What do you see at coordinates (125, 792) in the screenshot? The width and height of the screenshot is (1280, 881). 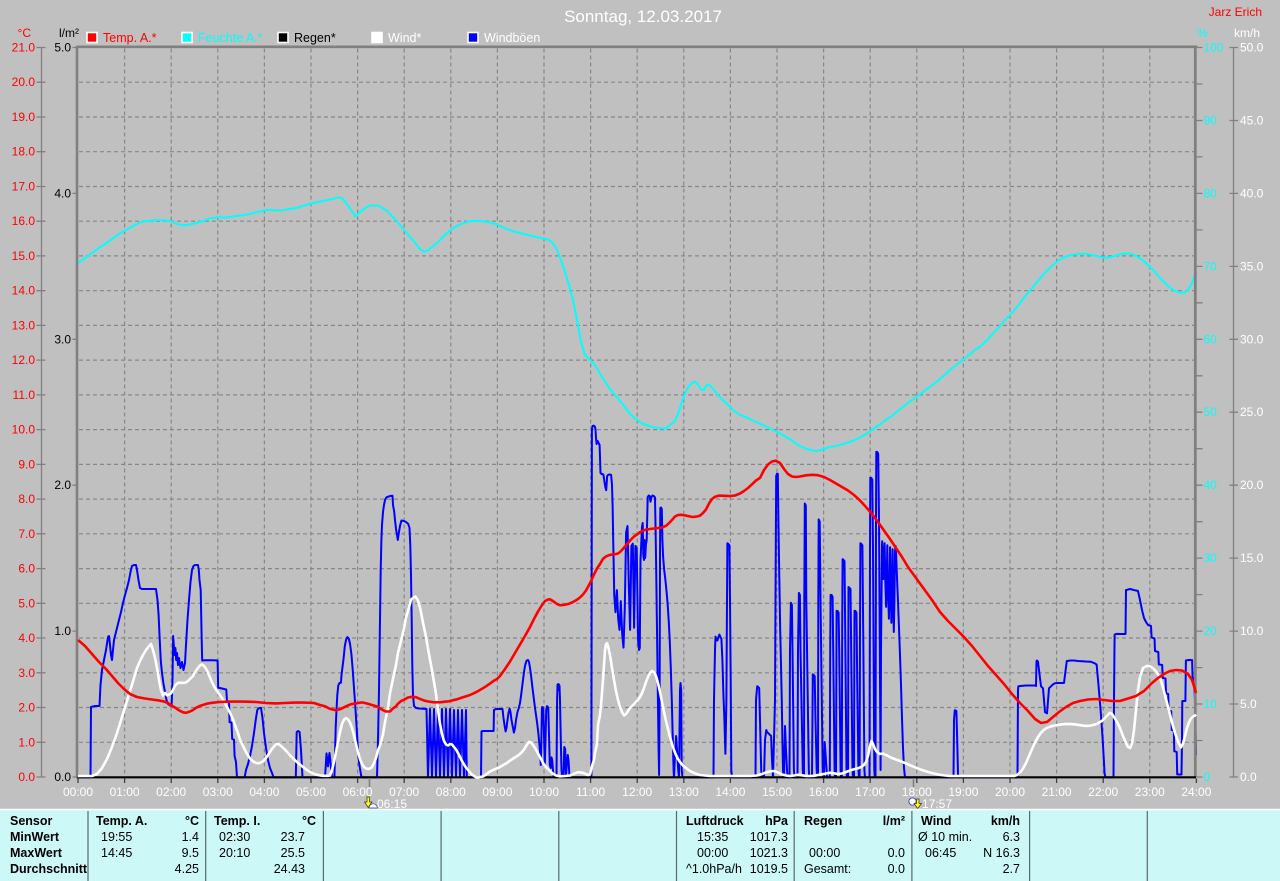 I see `svg-text: 01:00` at bounding box center [125, 792].